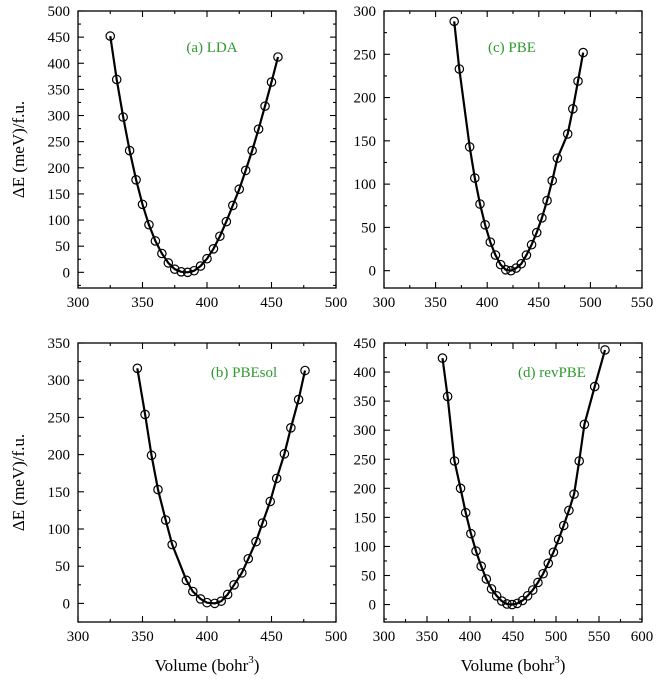  I want to click on x-tick-label: 450, so click(271, 637).